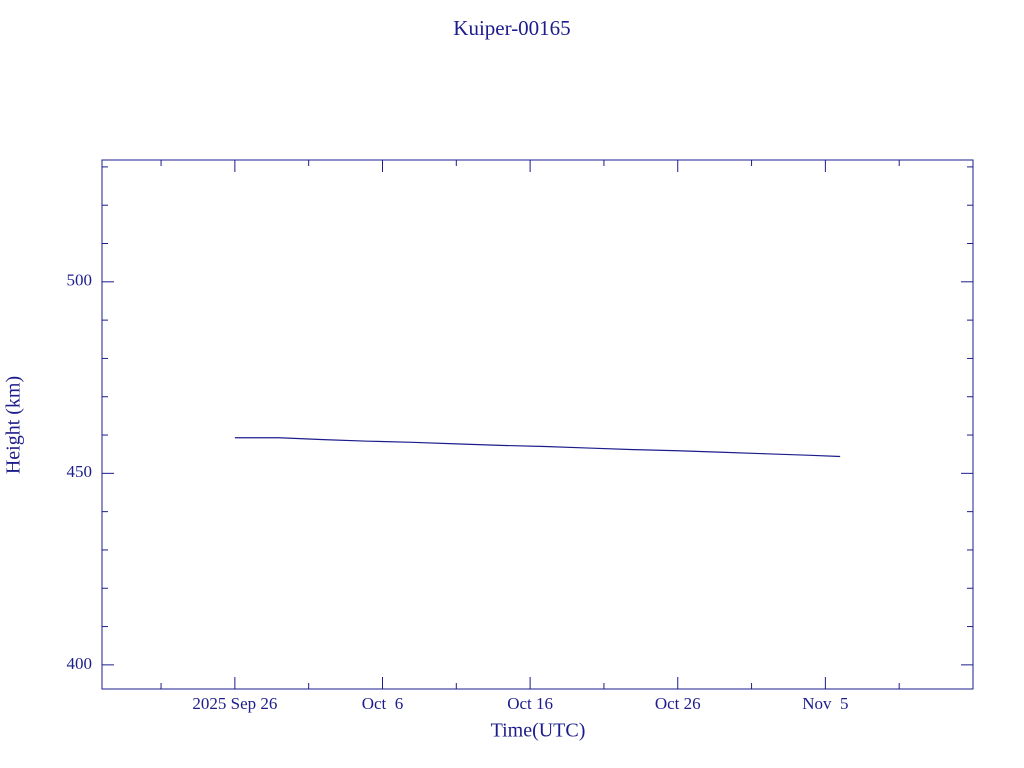 The image size is (1024, 768). Describe the element at coordinates (511, 28) in the screenshot. I see `chart-title: Kuiper-00165` at that location.